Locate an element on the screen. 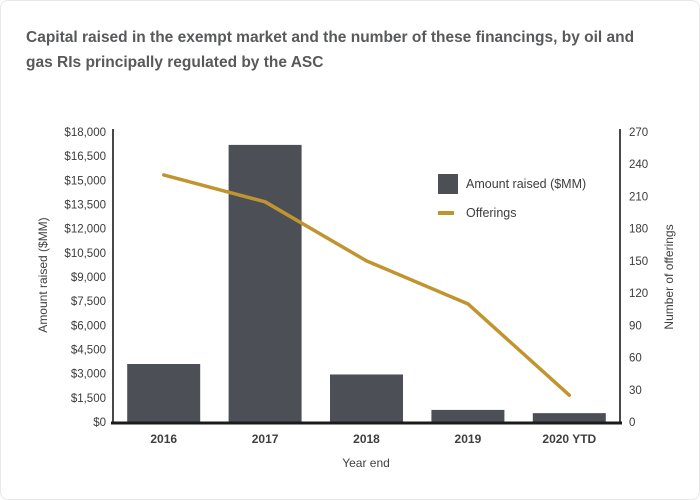 This screenshot has width=700, height=500. right-axis-tick-label: 210 is located at coordinates (638, 197).